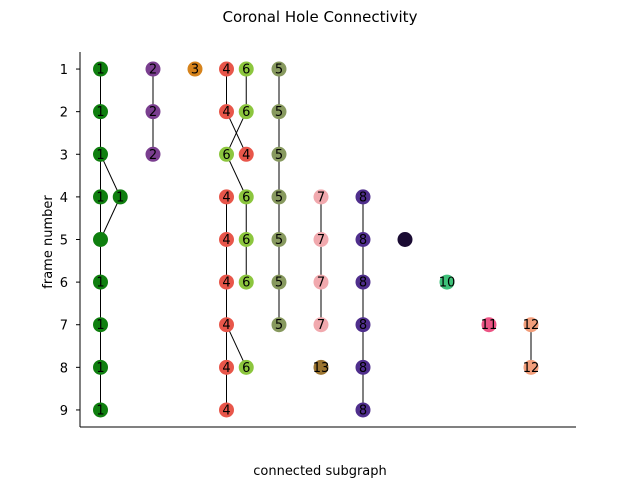 The height and width of the screenshot is (480, 640). I want to click on node-6-frame-3: 6, so click(226, 154).